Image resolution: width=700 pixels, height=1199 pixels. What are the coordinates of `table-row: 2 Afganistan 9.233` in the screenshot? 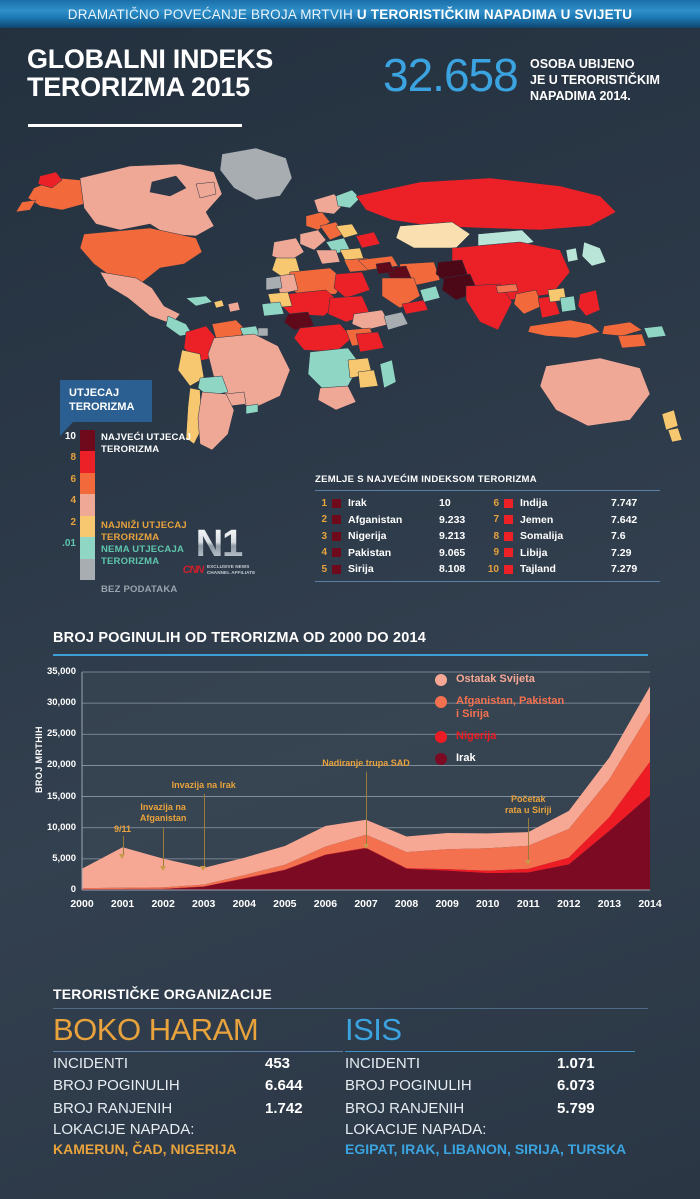 It's located at (401, 520).